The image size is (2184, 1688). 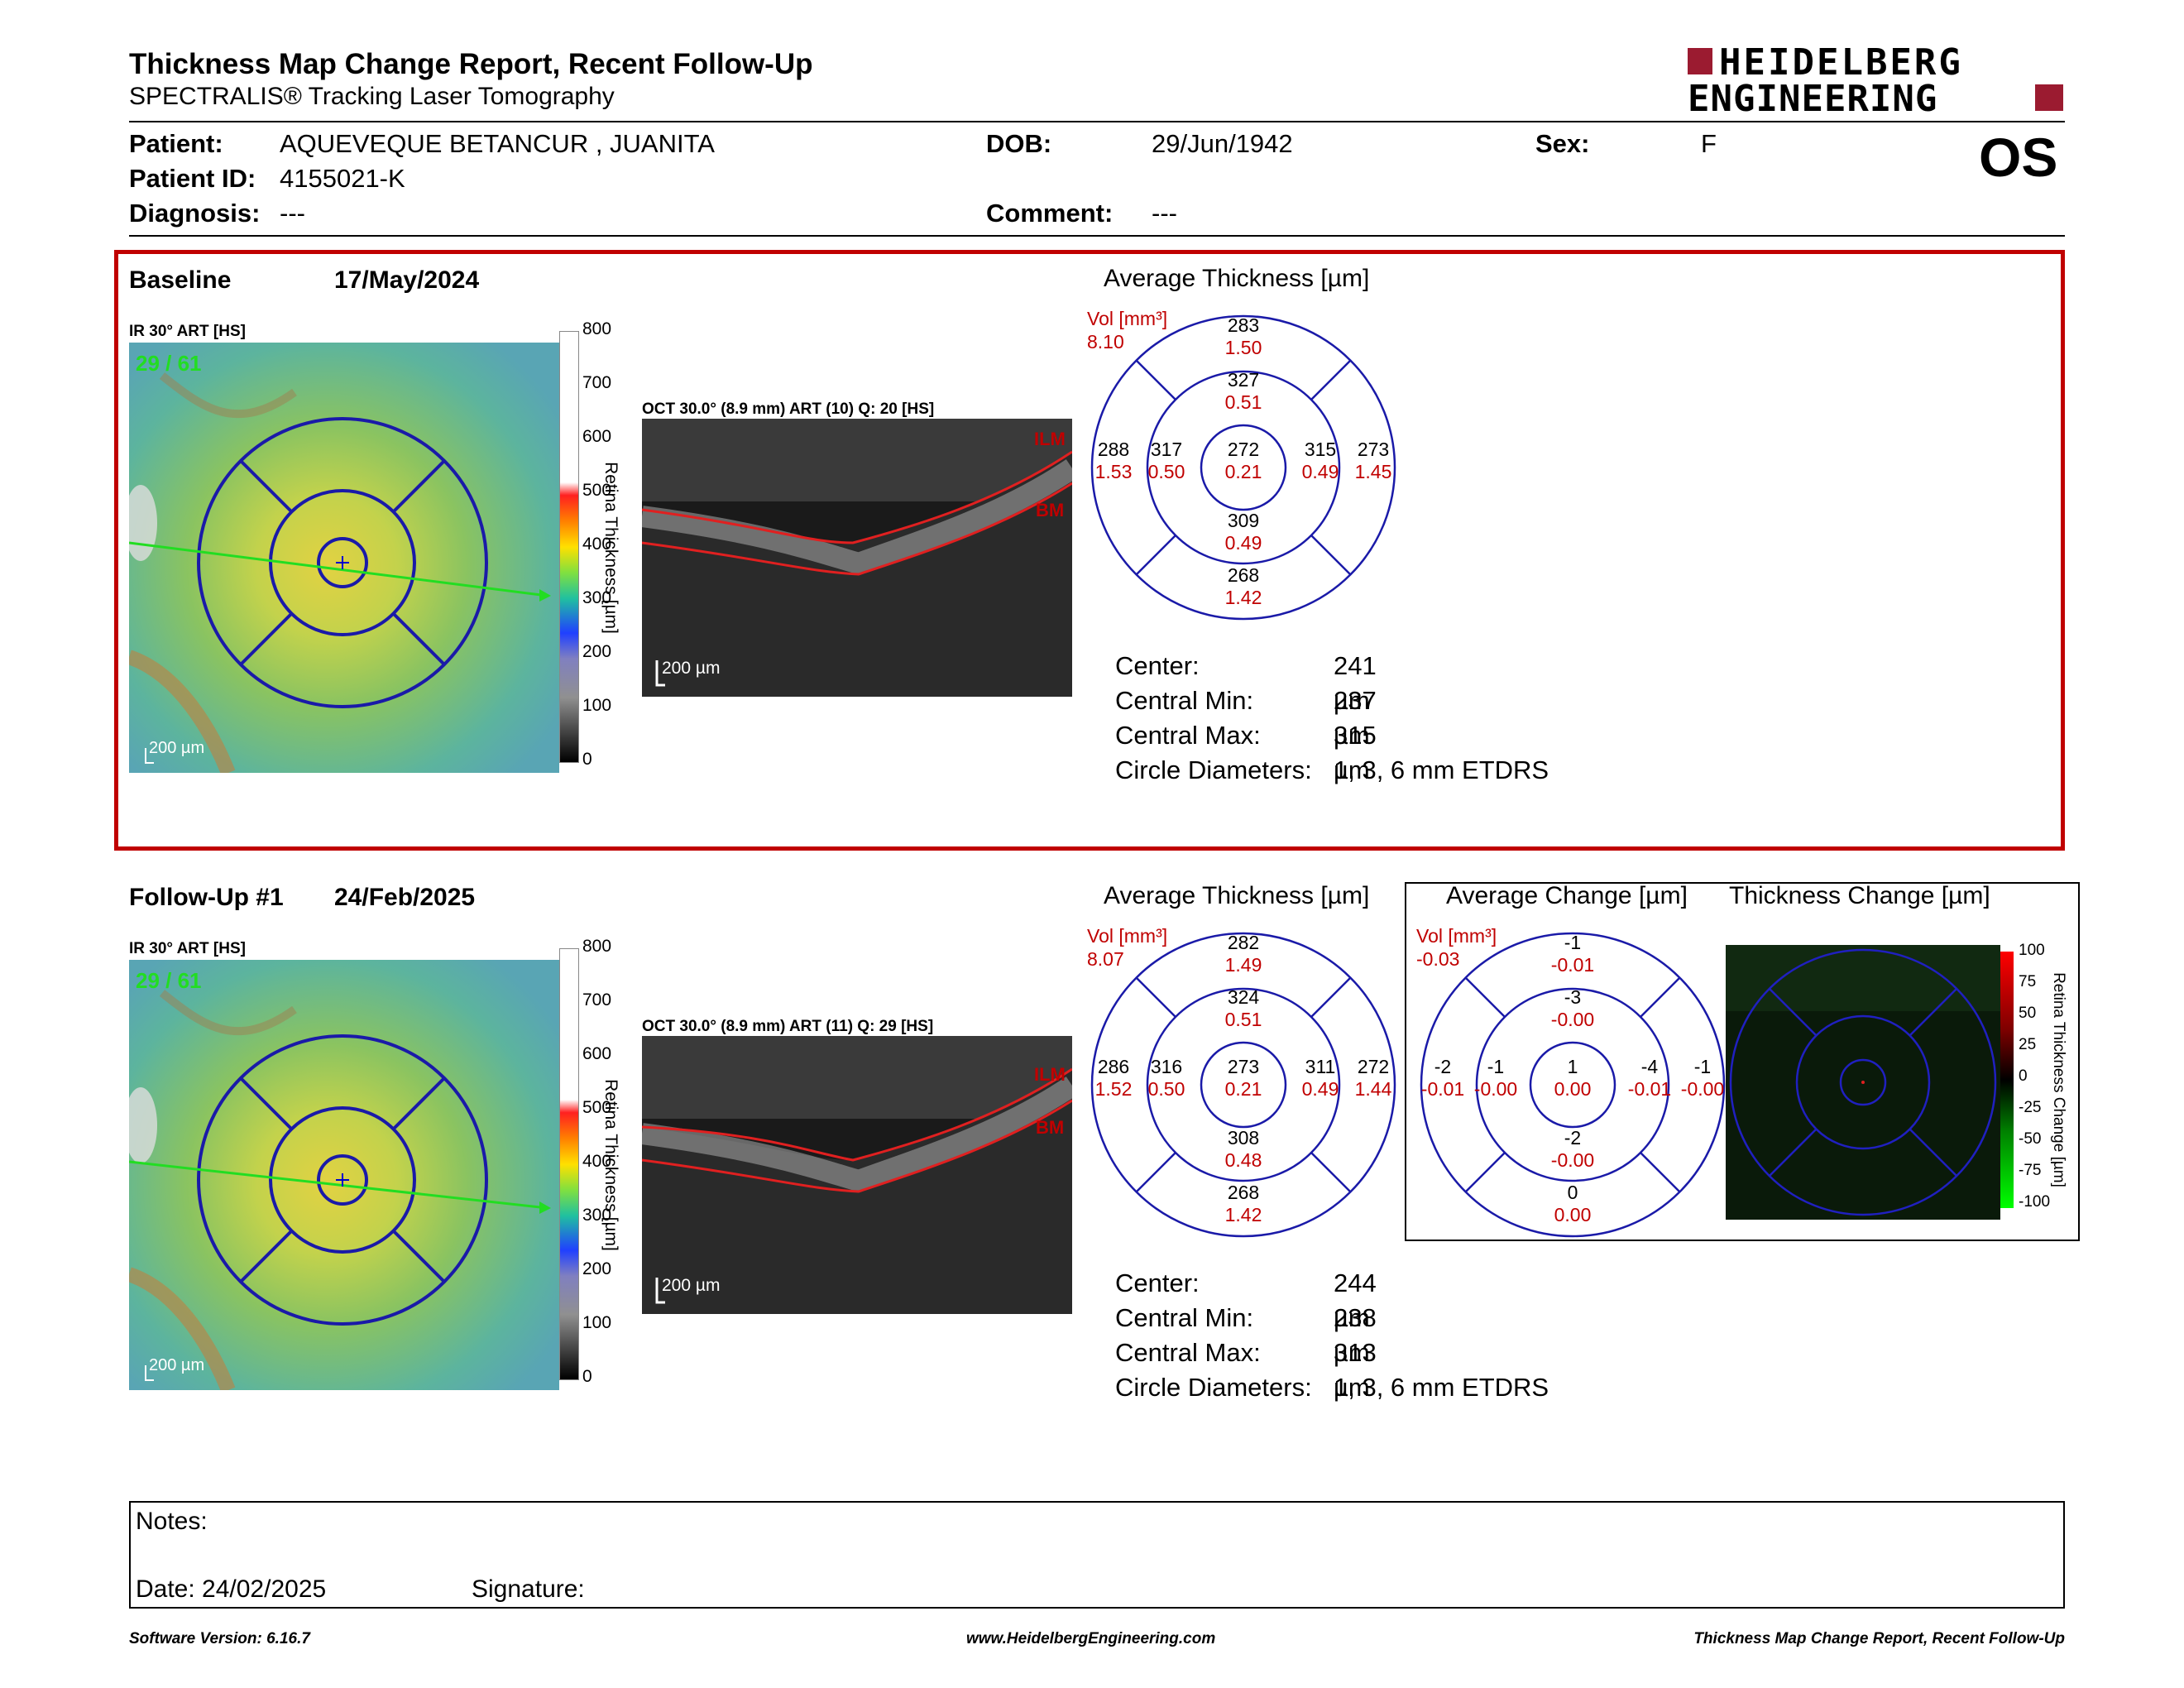 What do you see at coordinates (1573, 1203) in the screenshot?
I see `outer-inferior: 0 0.00` at bounding box center [1573, 1203].